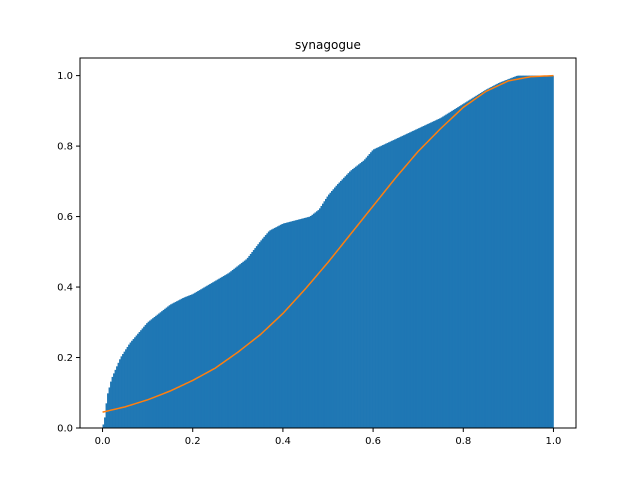  What do you see at coordinates (193, 441) in the screenshot?
I see `x-tick-label: 0.2` at bounding box center [193, 441].